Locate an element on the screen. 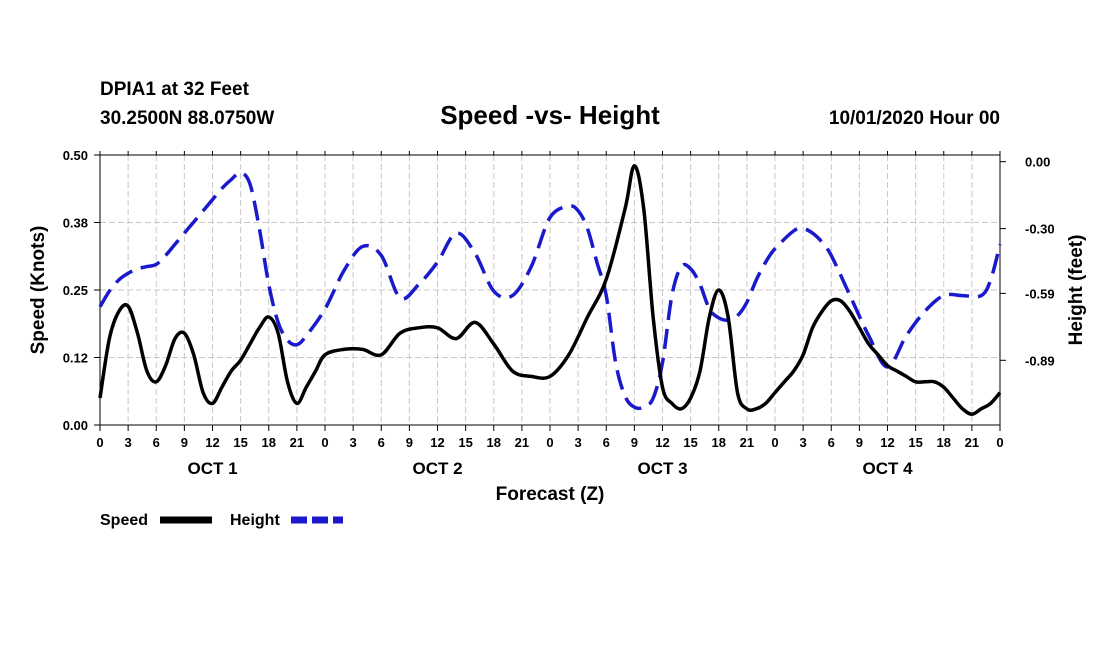 The width and height of the screenshot is (1100, 650). y-left-axis-title: Speed (Knots) is located at coordinates (38, 290).